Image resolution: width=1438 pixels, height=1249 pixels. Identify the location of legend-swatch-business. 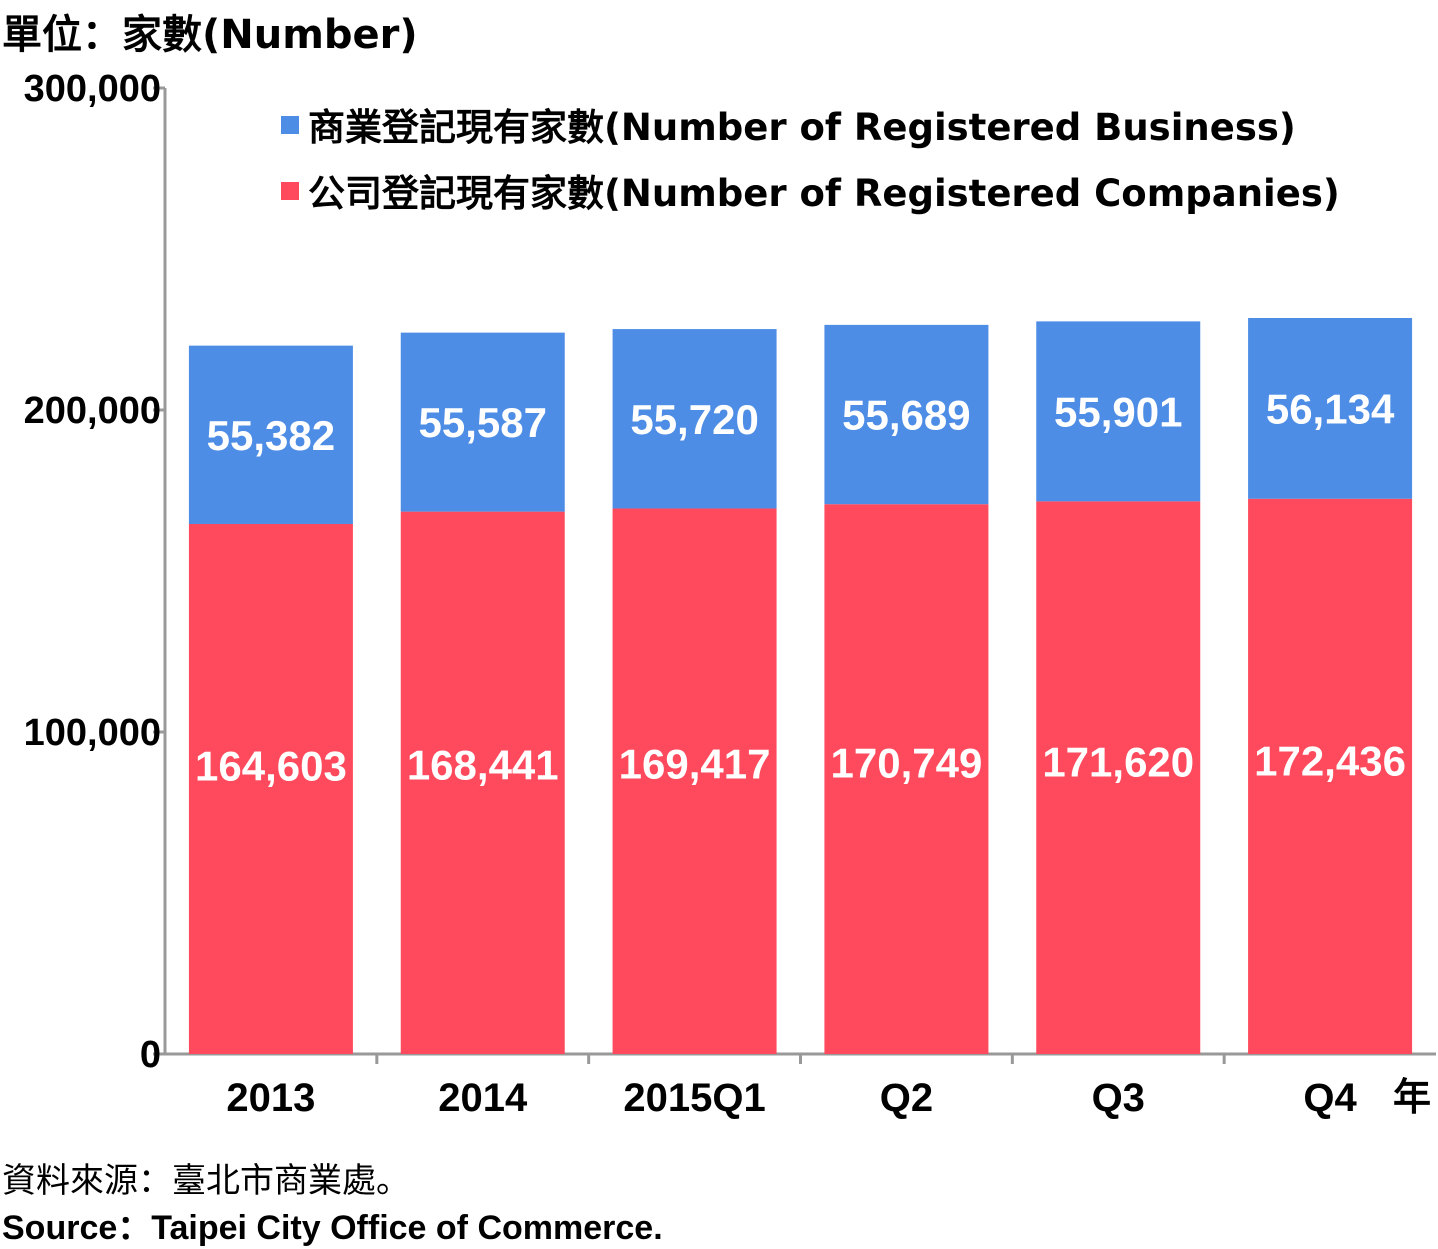
(290, 125).